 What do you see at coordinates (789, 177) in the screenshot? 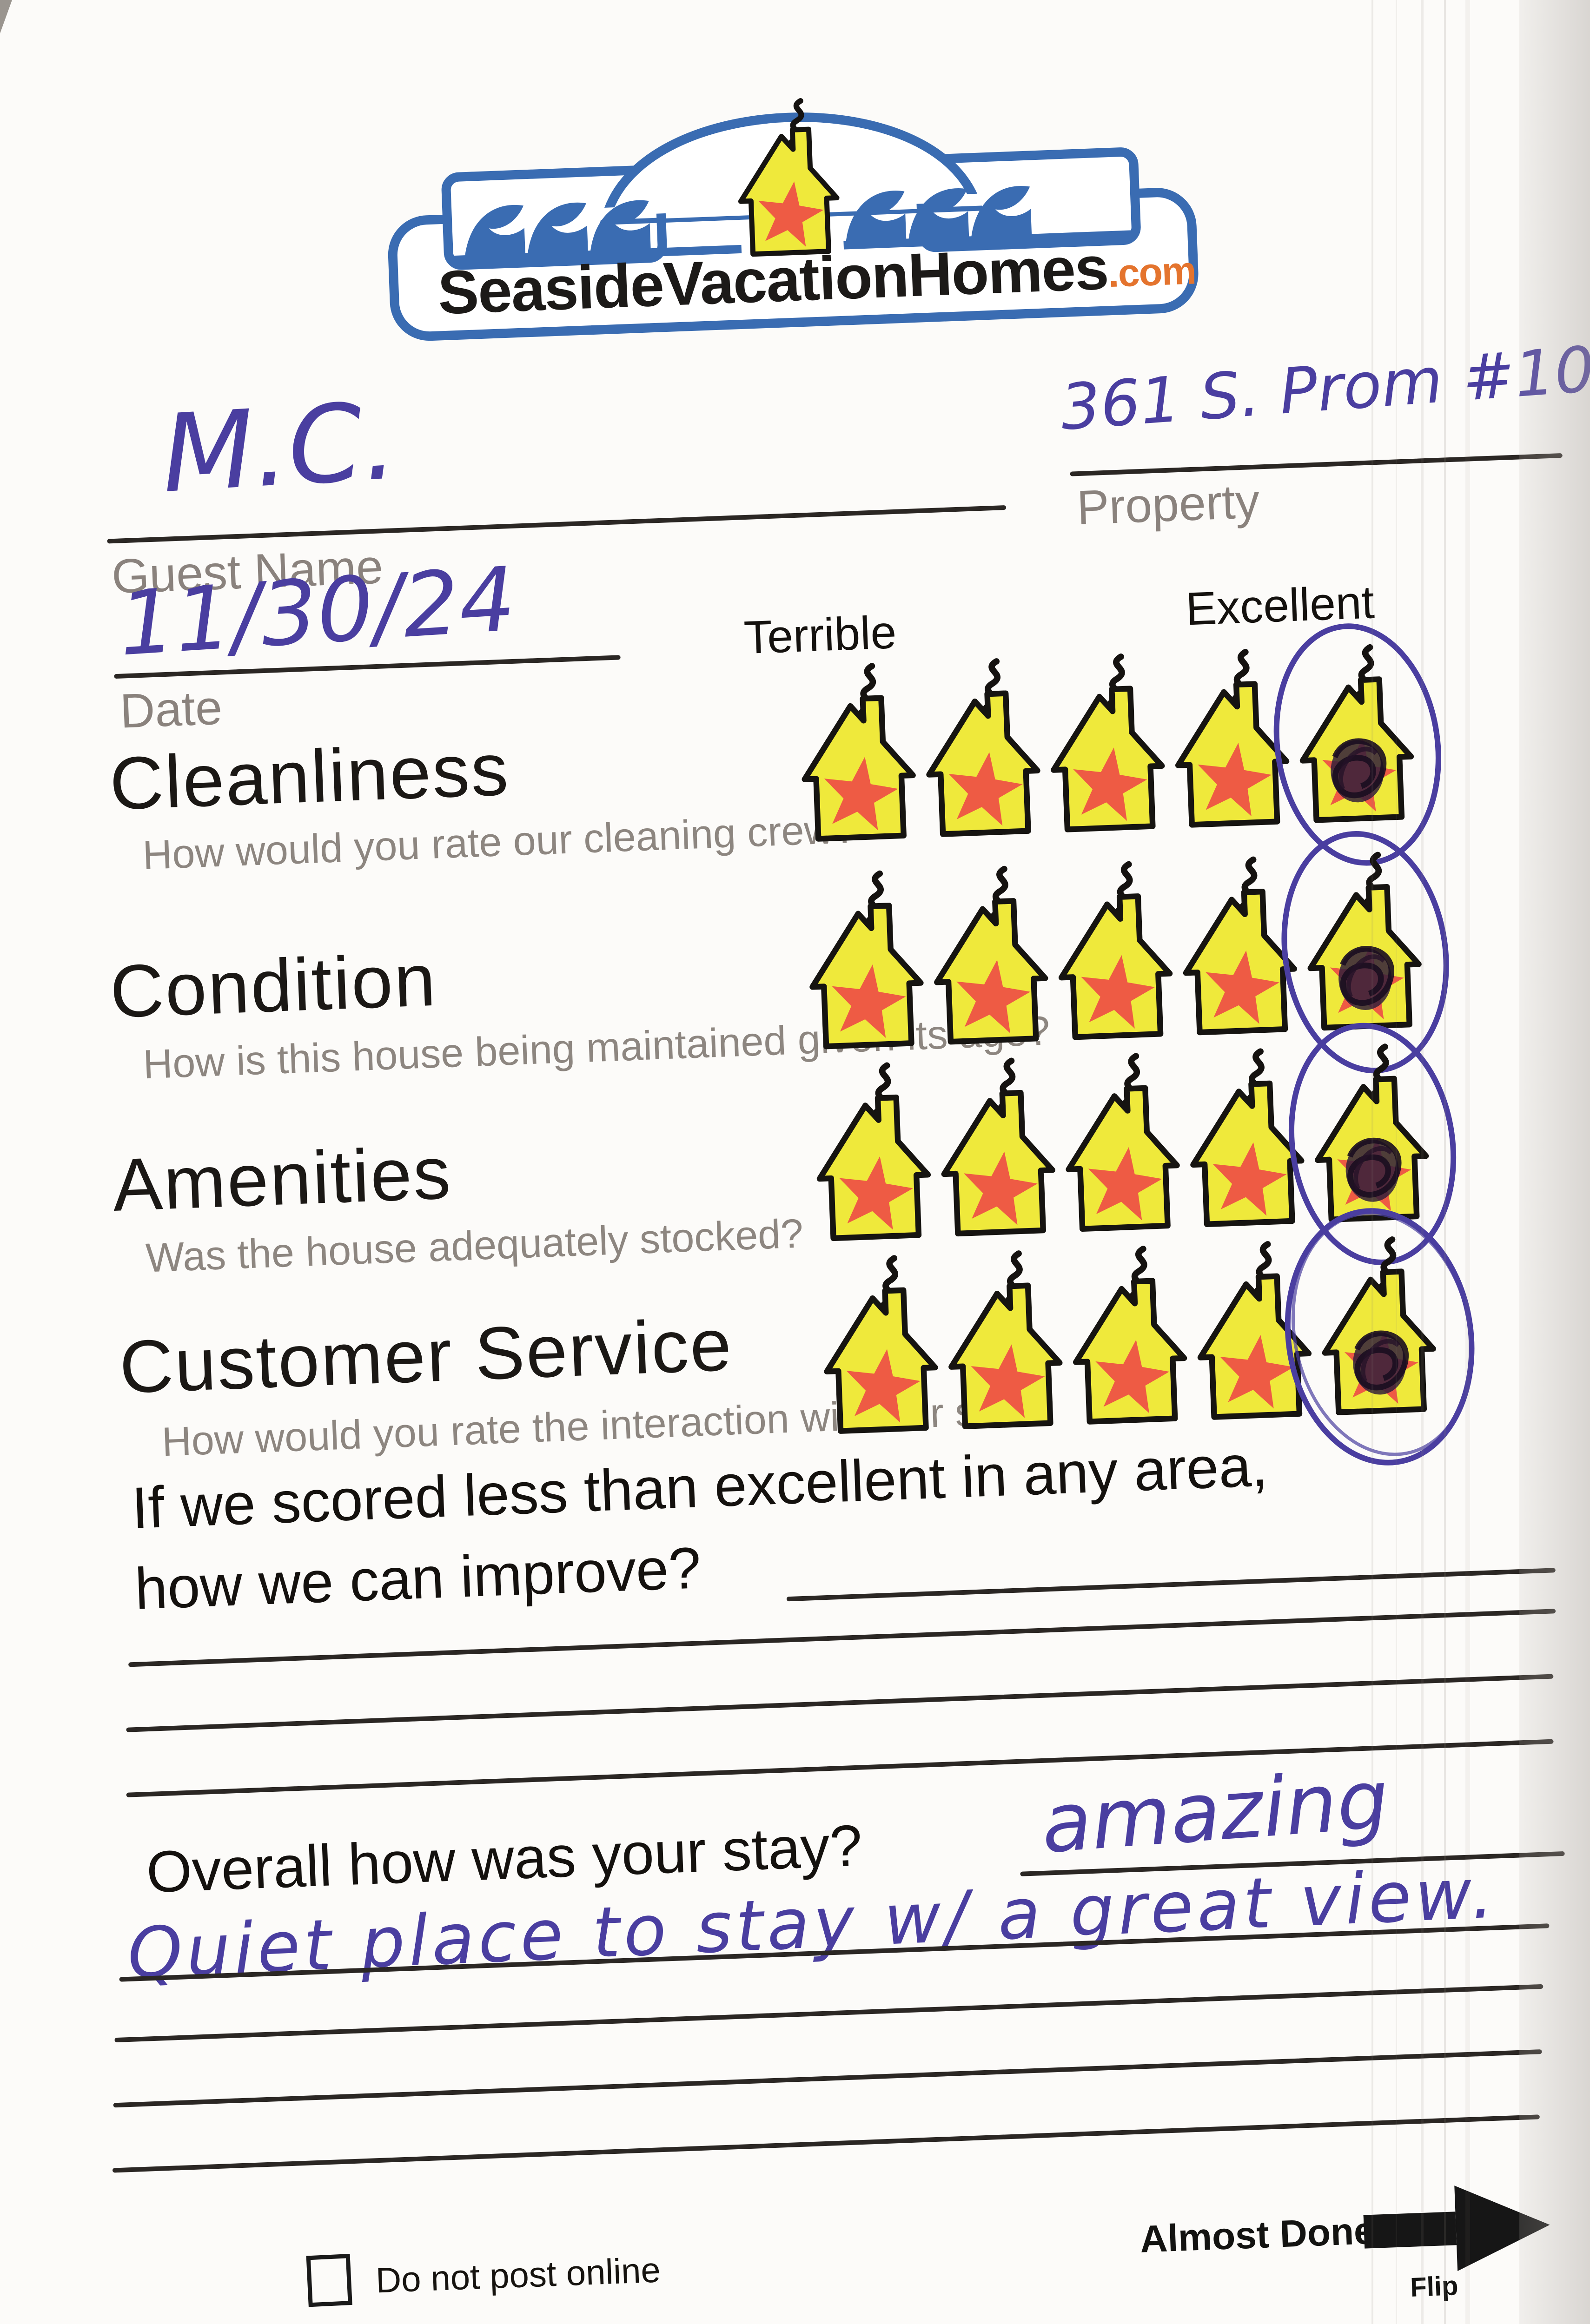
I see `logo-house-icon` at bounding box center [789, 177].